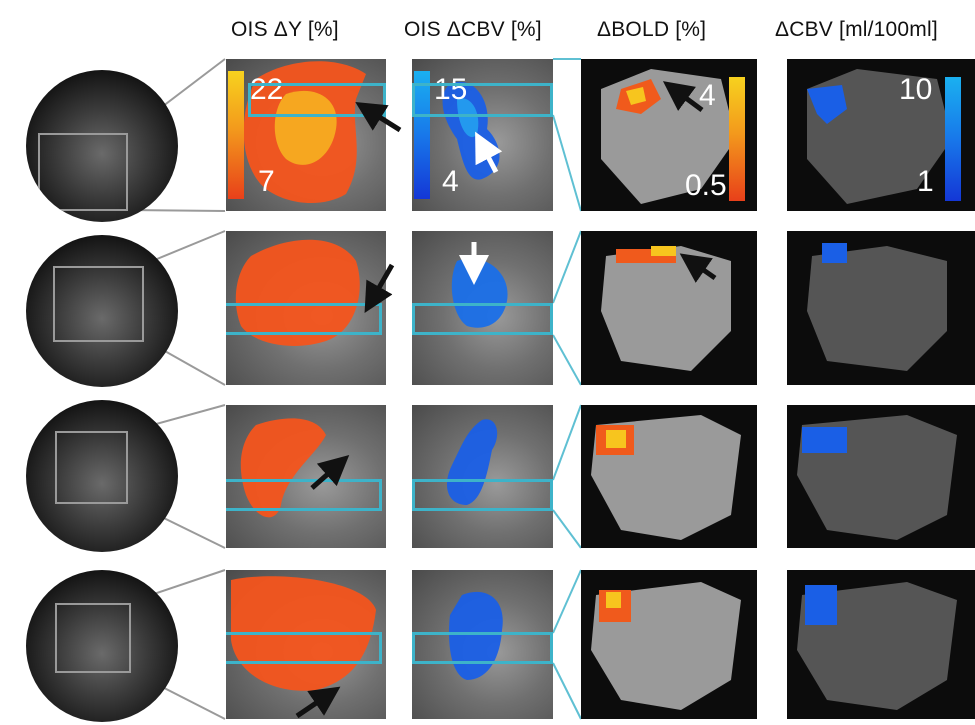  I want to click on colorbar-dbold, so click(737, 139).